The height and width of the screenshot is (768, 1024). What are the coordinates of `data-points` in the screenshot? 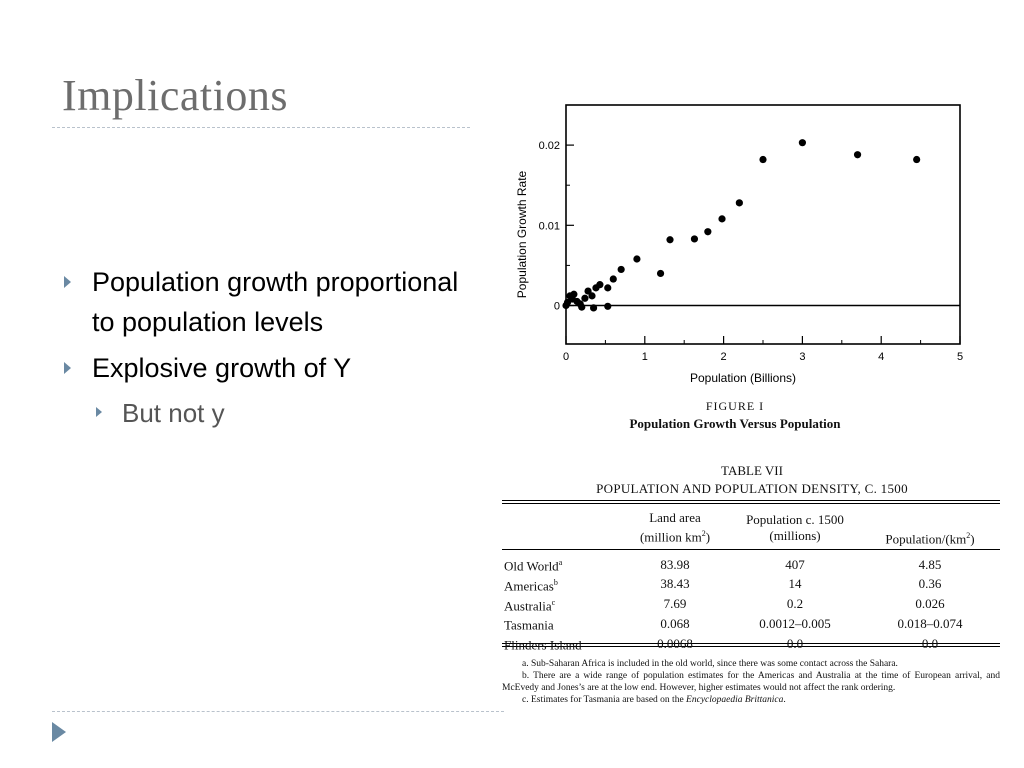 It's located at (741, 225).